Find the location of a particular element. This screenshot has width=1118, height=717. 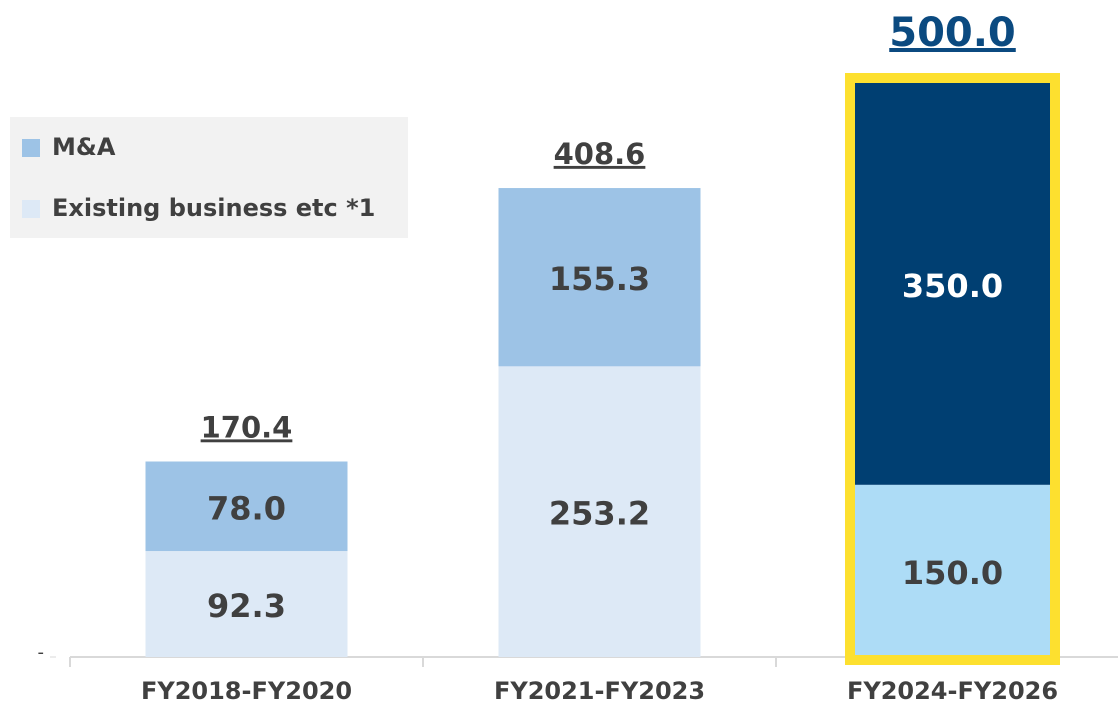

value-label: 253.2 is located at coordinates (599, 514).